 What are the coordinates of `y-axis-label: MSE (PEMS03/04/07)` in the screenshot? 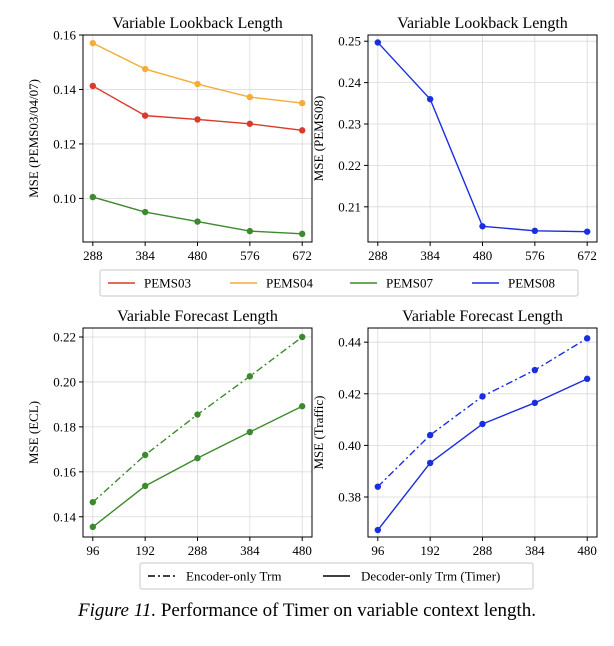 It's located at (33, 138).